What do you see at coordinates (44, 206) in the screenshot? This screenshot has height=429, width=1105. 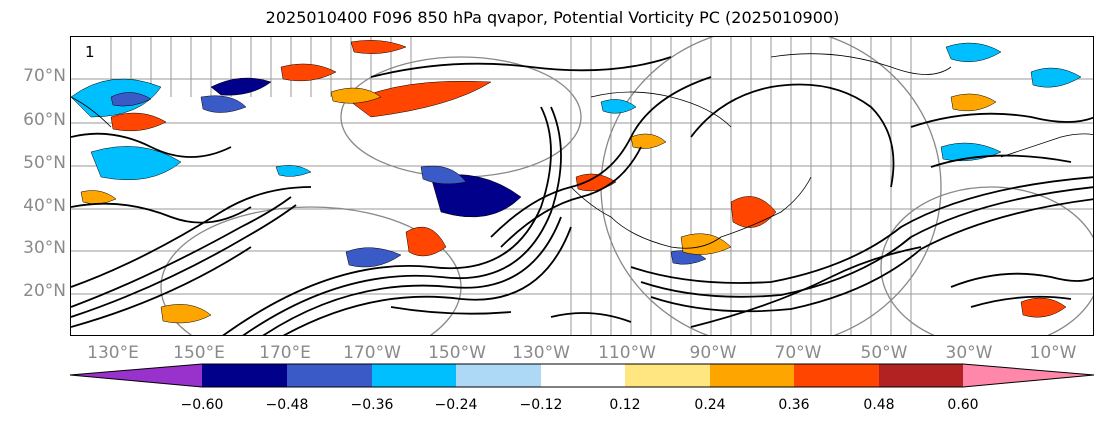 I see `lat-label-40n: 40°N` at bounding box center [44, 206].